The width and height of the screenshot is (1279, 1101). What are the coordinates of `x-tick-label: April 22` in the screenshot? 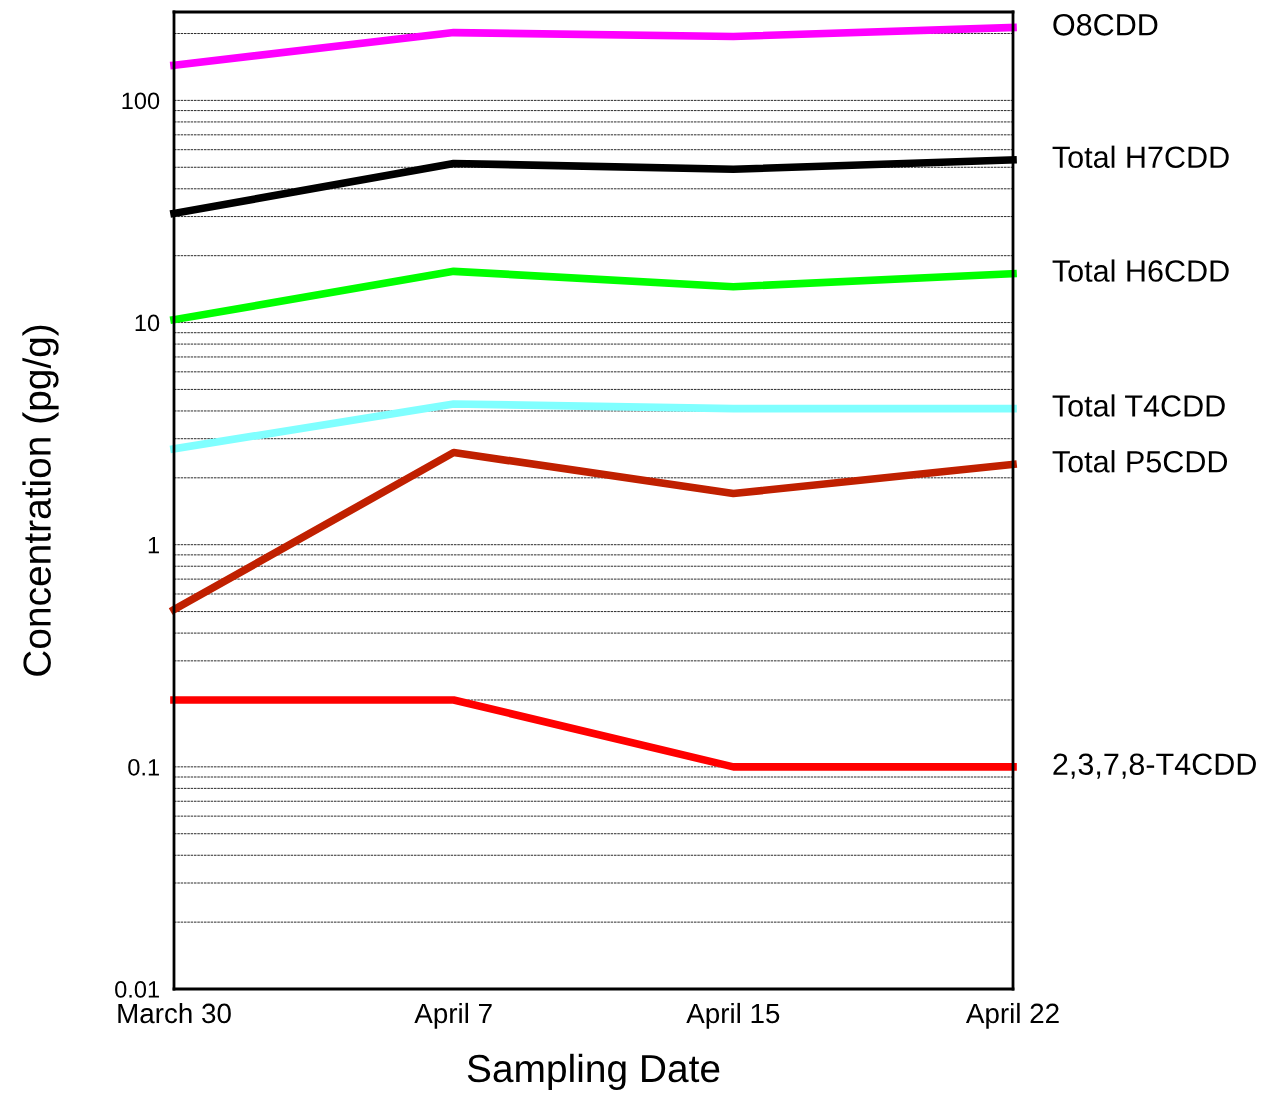 It's located at (1012, 1015).